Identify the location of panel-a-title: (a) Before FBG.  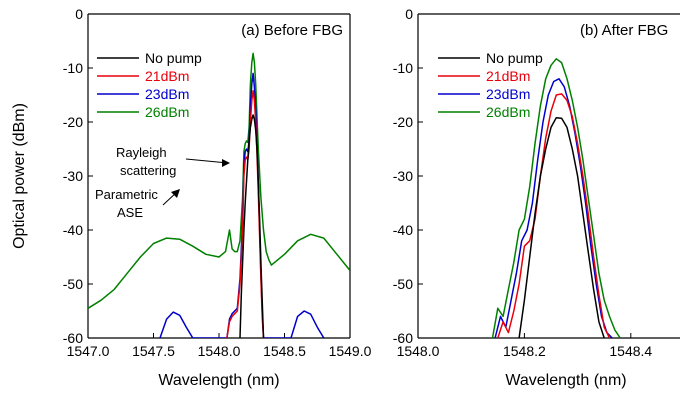
(292, 30).